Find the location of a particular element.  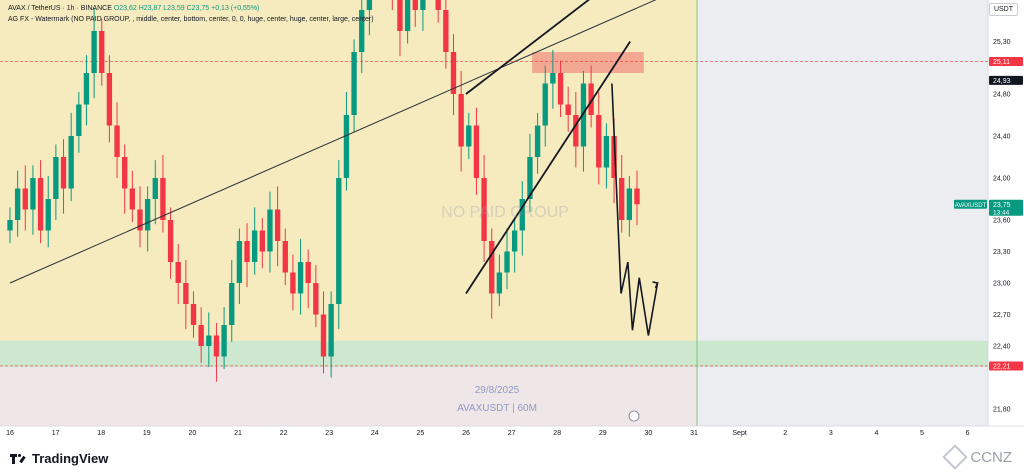

time-tick-label: 16 is located at coordinates (10, 433).